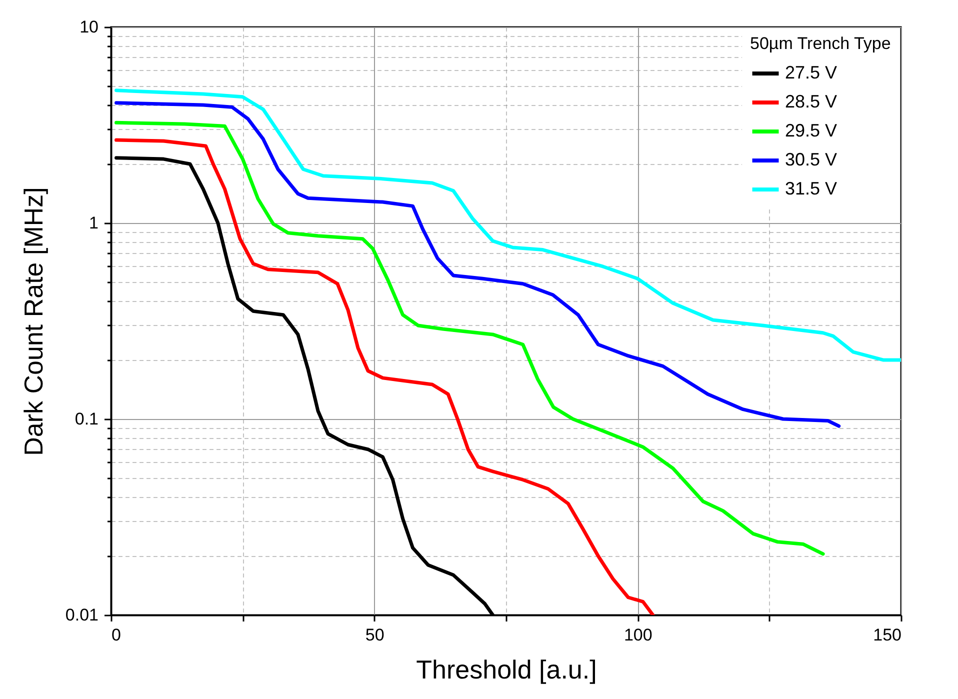 This screenshot has height=699, width=958. What do you see at coordinates (374, 635) in the screenshot?
I see `x-tick-label: 50` at bounding box center [374, 635].